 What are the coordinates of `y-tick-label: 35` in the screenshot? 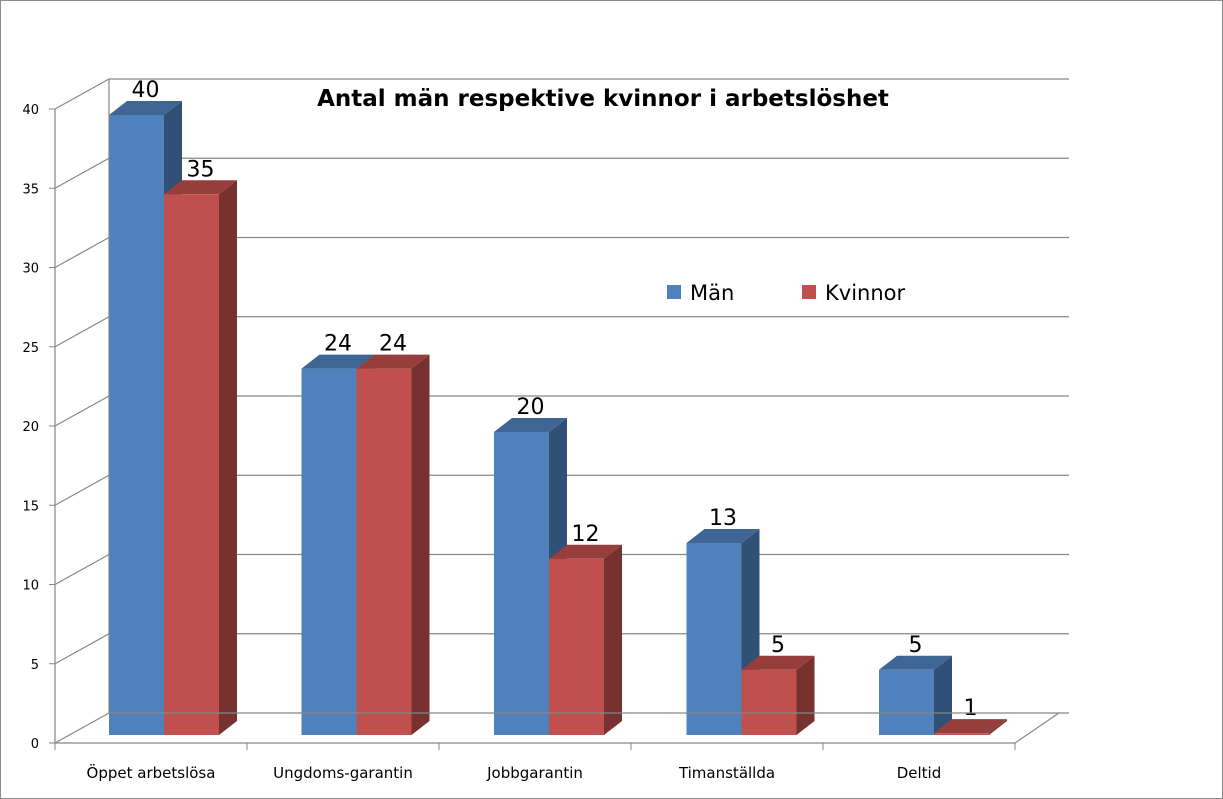 It's located at (30, 189).